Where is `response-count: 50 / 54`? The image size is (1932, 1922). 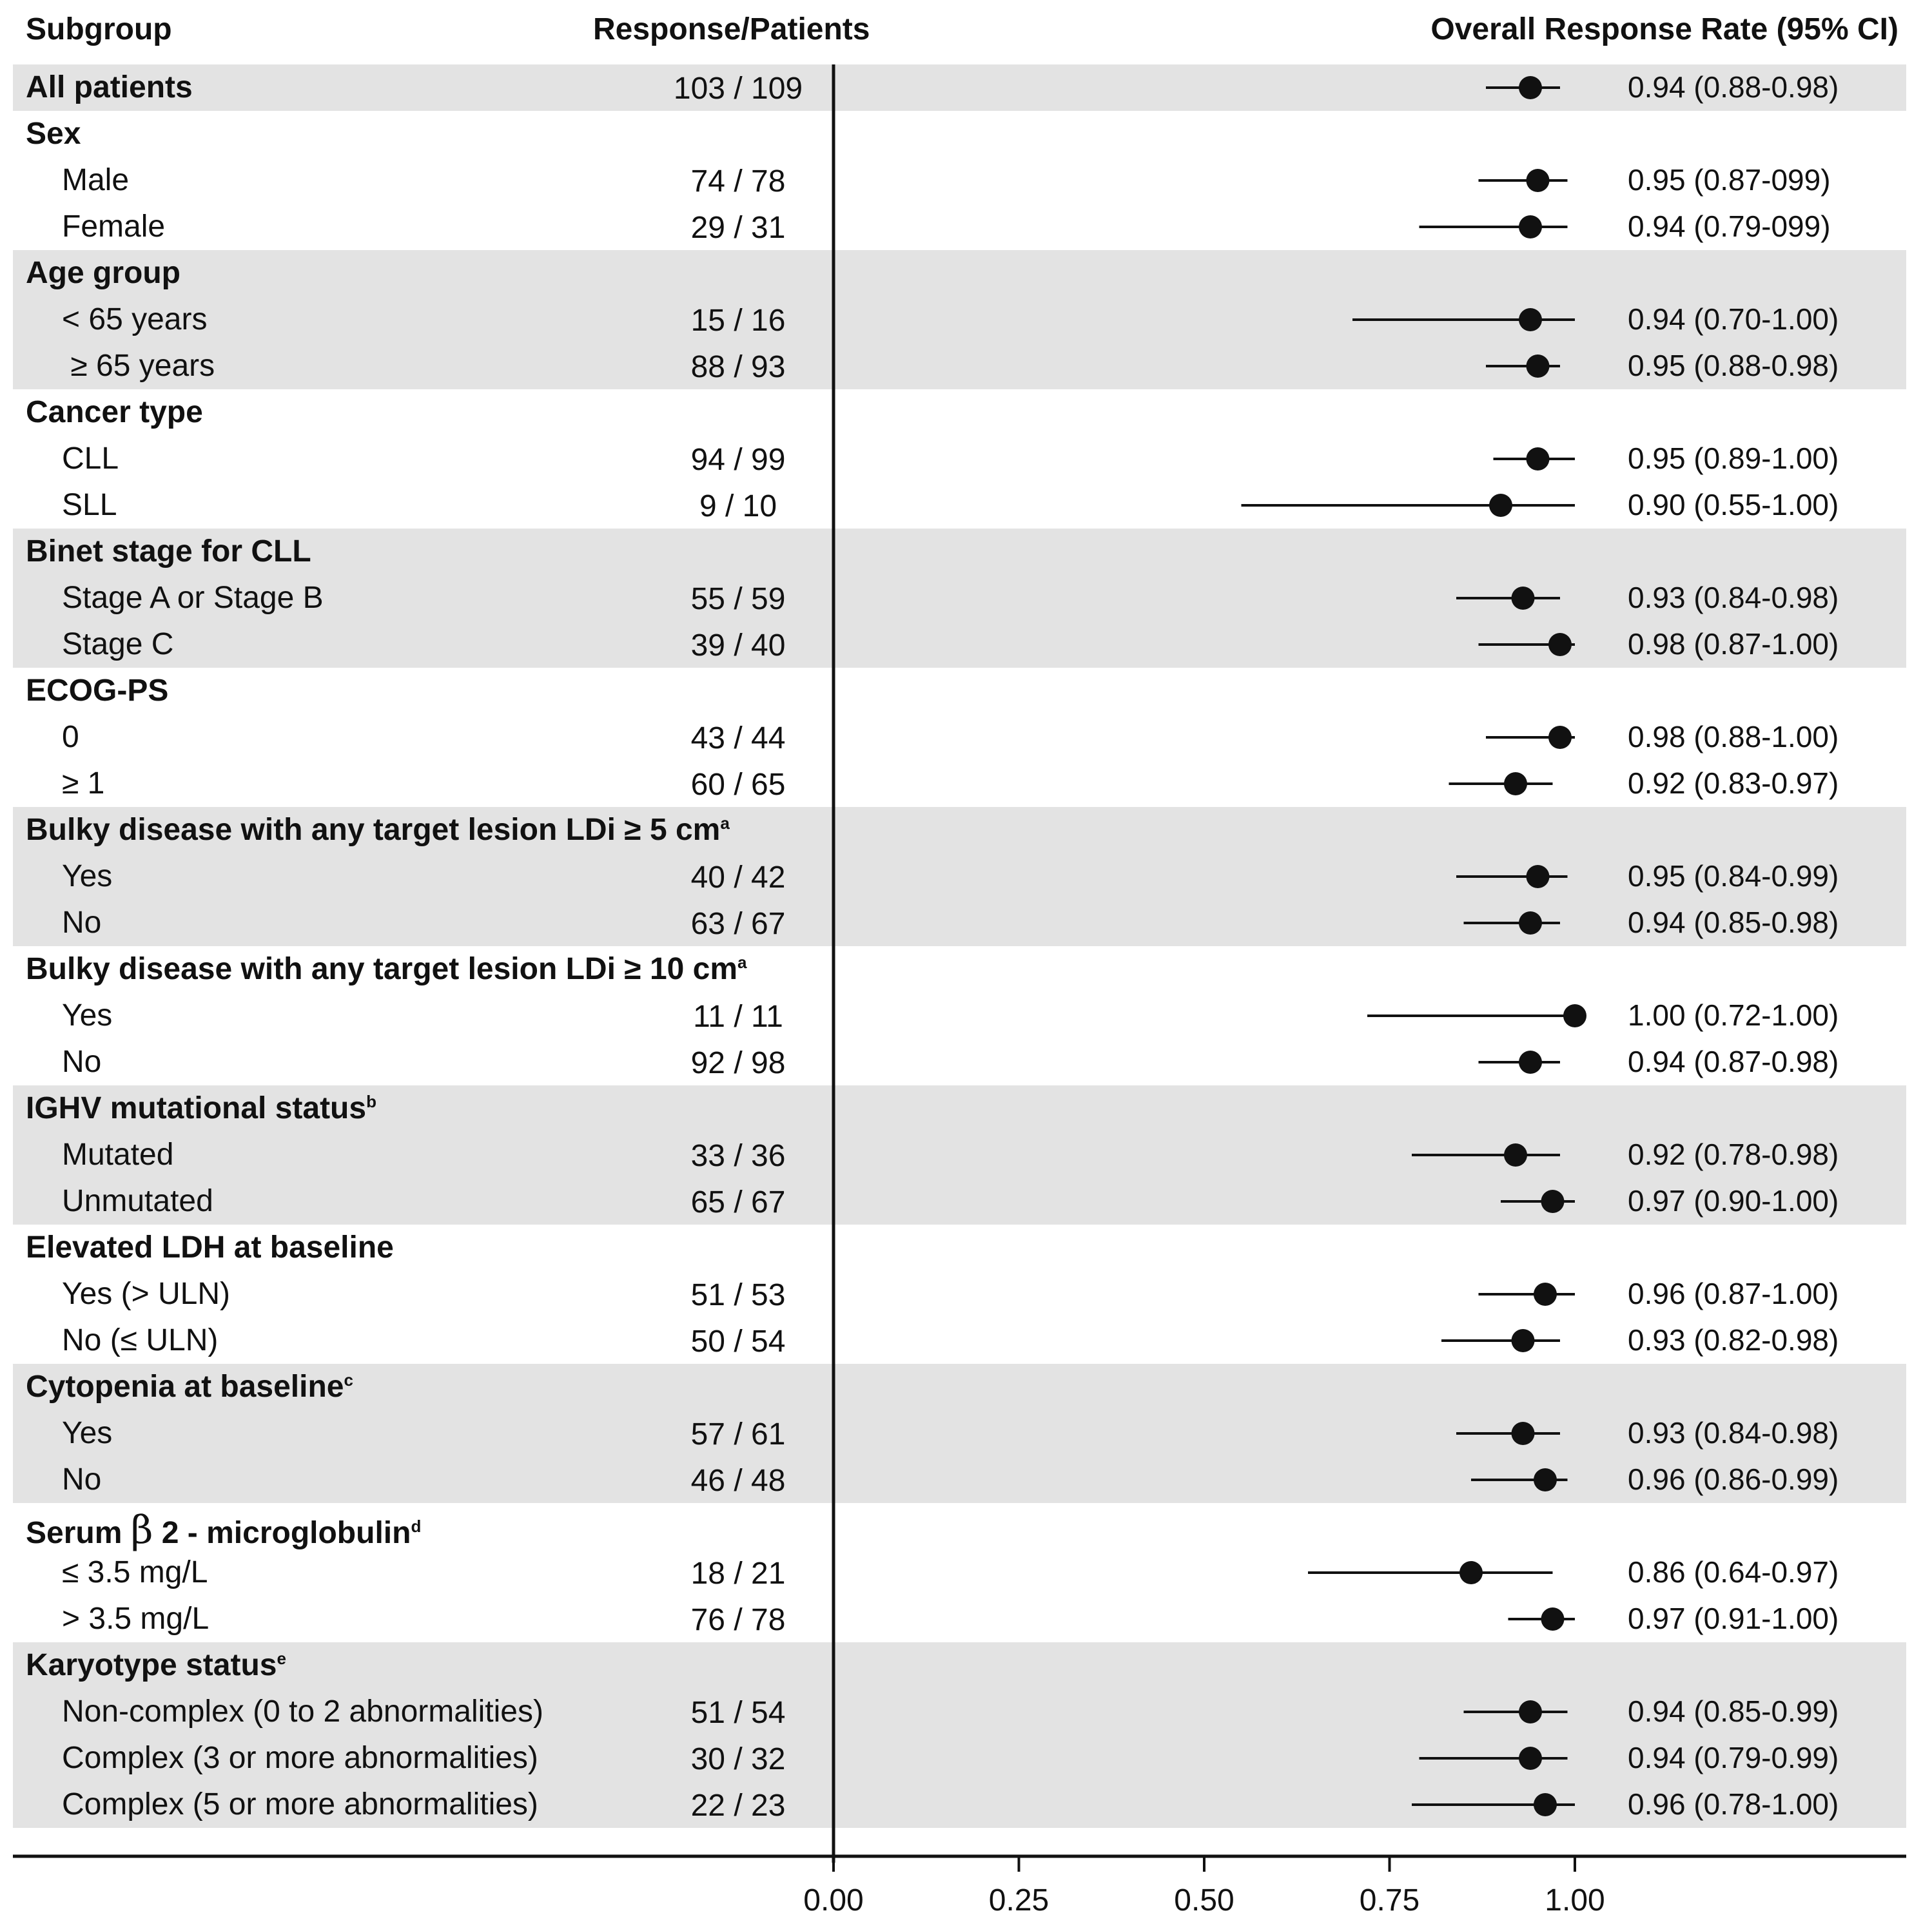 response-count: 50 / 54 is located at coordinates (738, 1342).